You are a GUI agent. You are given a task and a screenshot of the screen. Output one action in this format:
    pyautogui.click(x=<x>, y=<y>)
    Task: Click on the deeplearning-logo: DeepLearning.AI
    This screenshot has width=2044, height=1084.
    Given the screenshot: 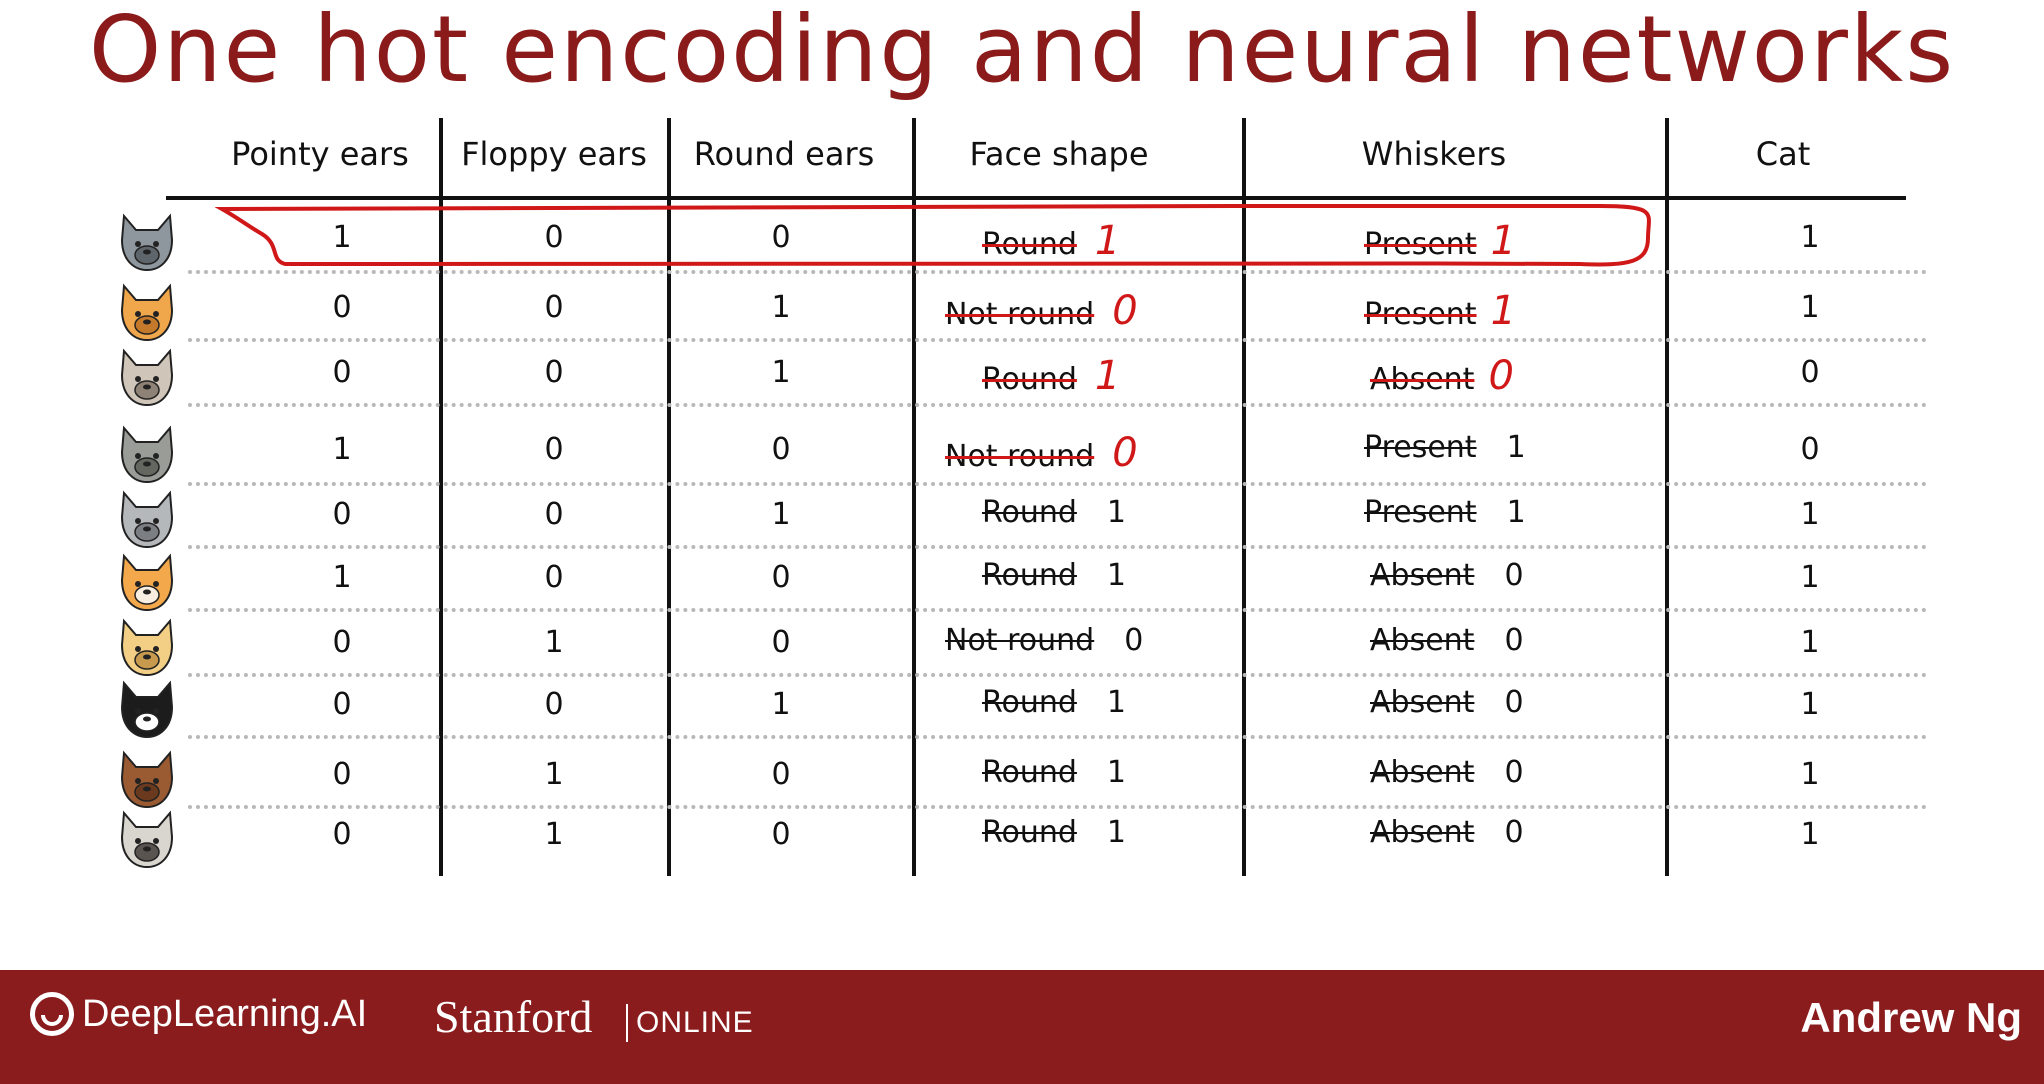 What is the action you would take?
    pyautogui.click(x=198, y=1014)
    